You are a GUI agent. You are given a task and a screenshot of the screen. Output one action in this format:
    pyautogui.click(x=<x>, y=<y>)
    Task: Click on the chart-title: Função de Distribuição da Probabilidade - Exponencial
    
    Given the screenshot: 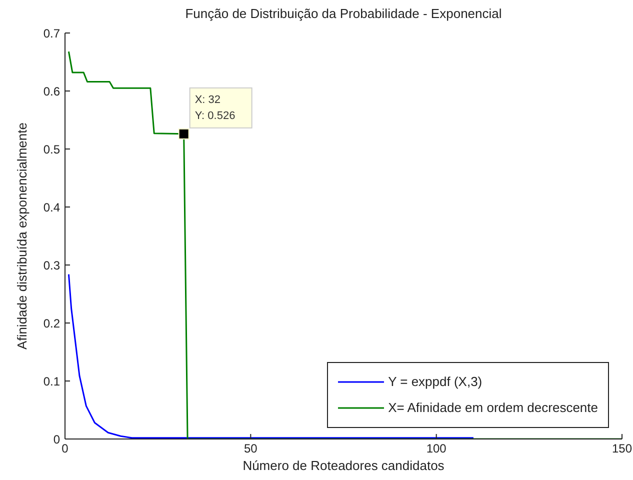 What is the action you would take?
    pyautogui.click(x=343, y=13)
    